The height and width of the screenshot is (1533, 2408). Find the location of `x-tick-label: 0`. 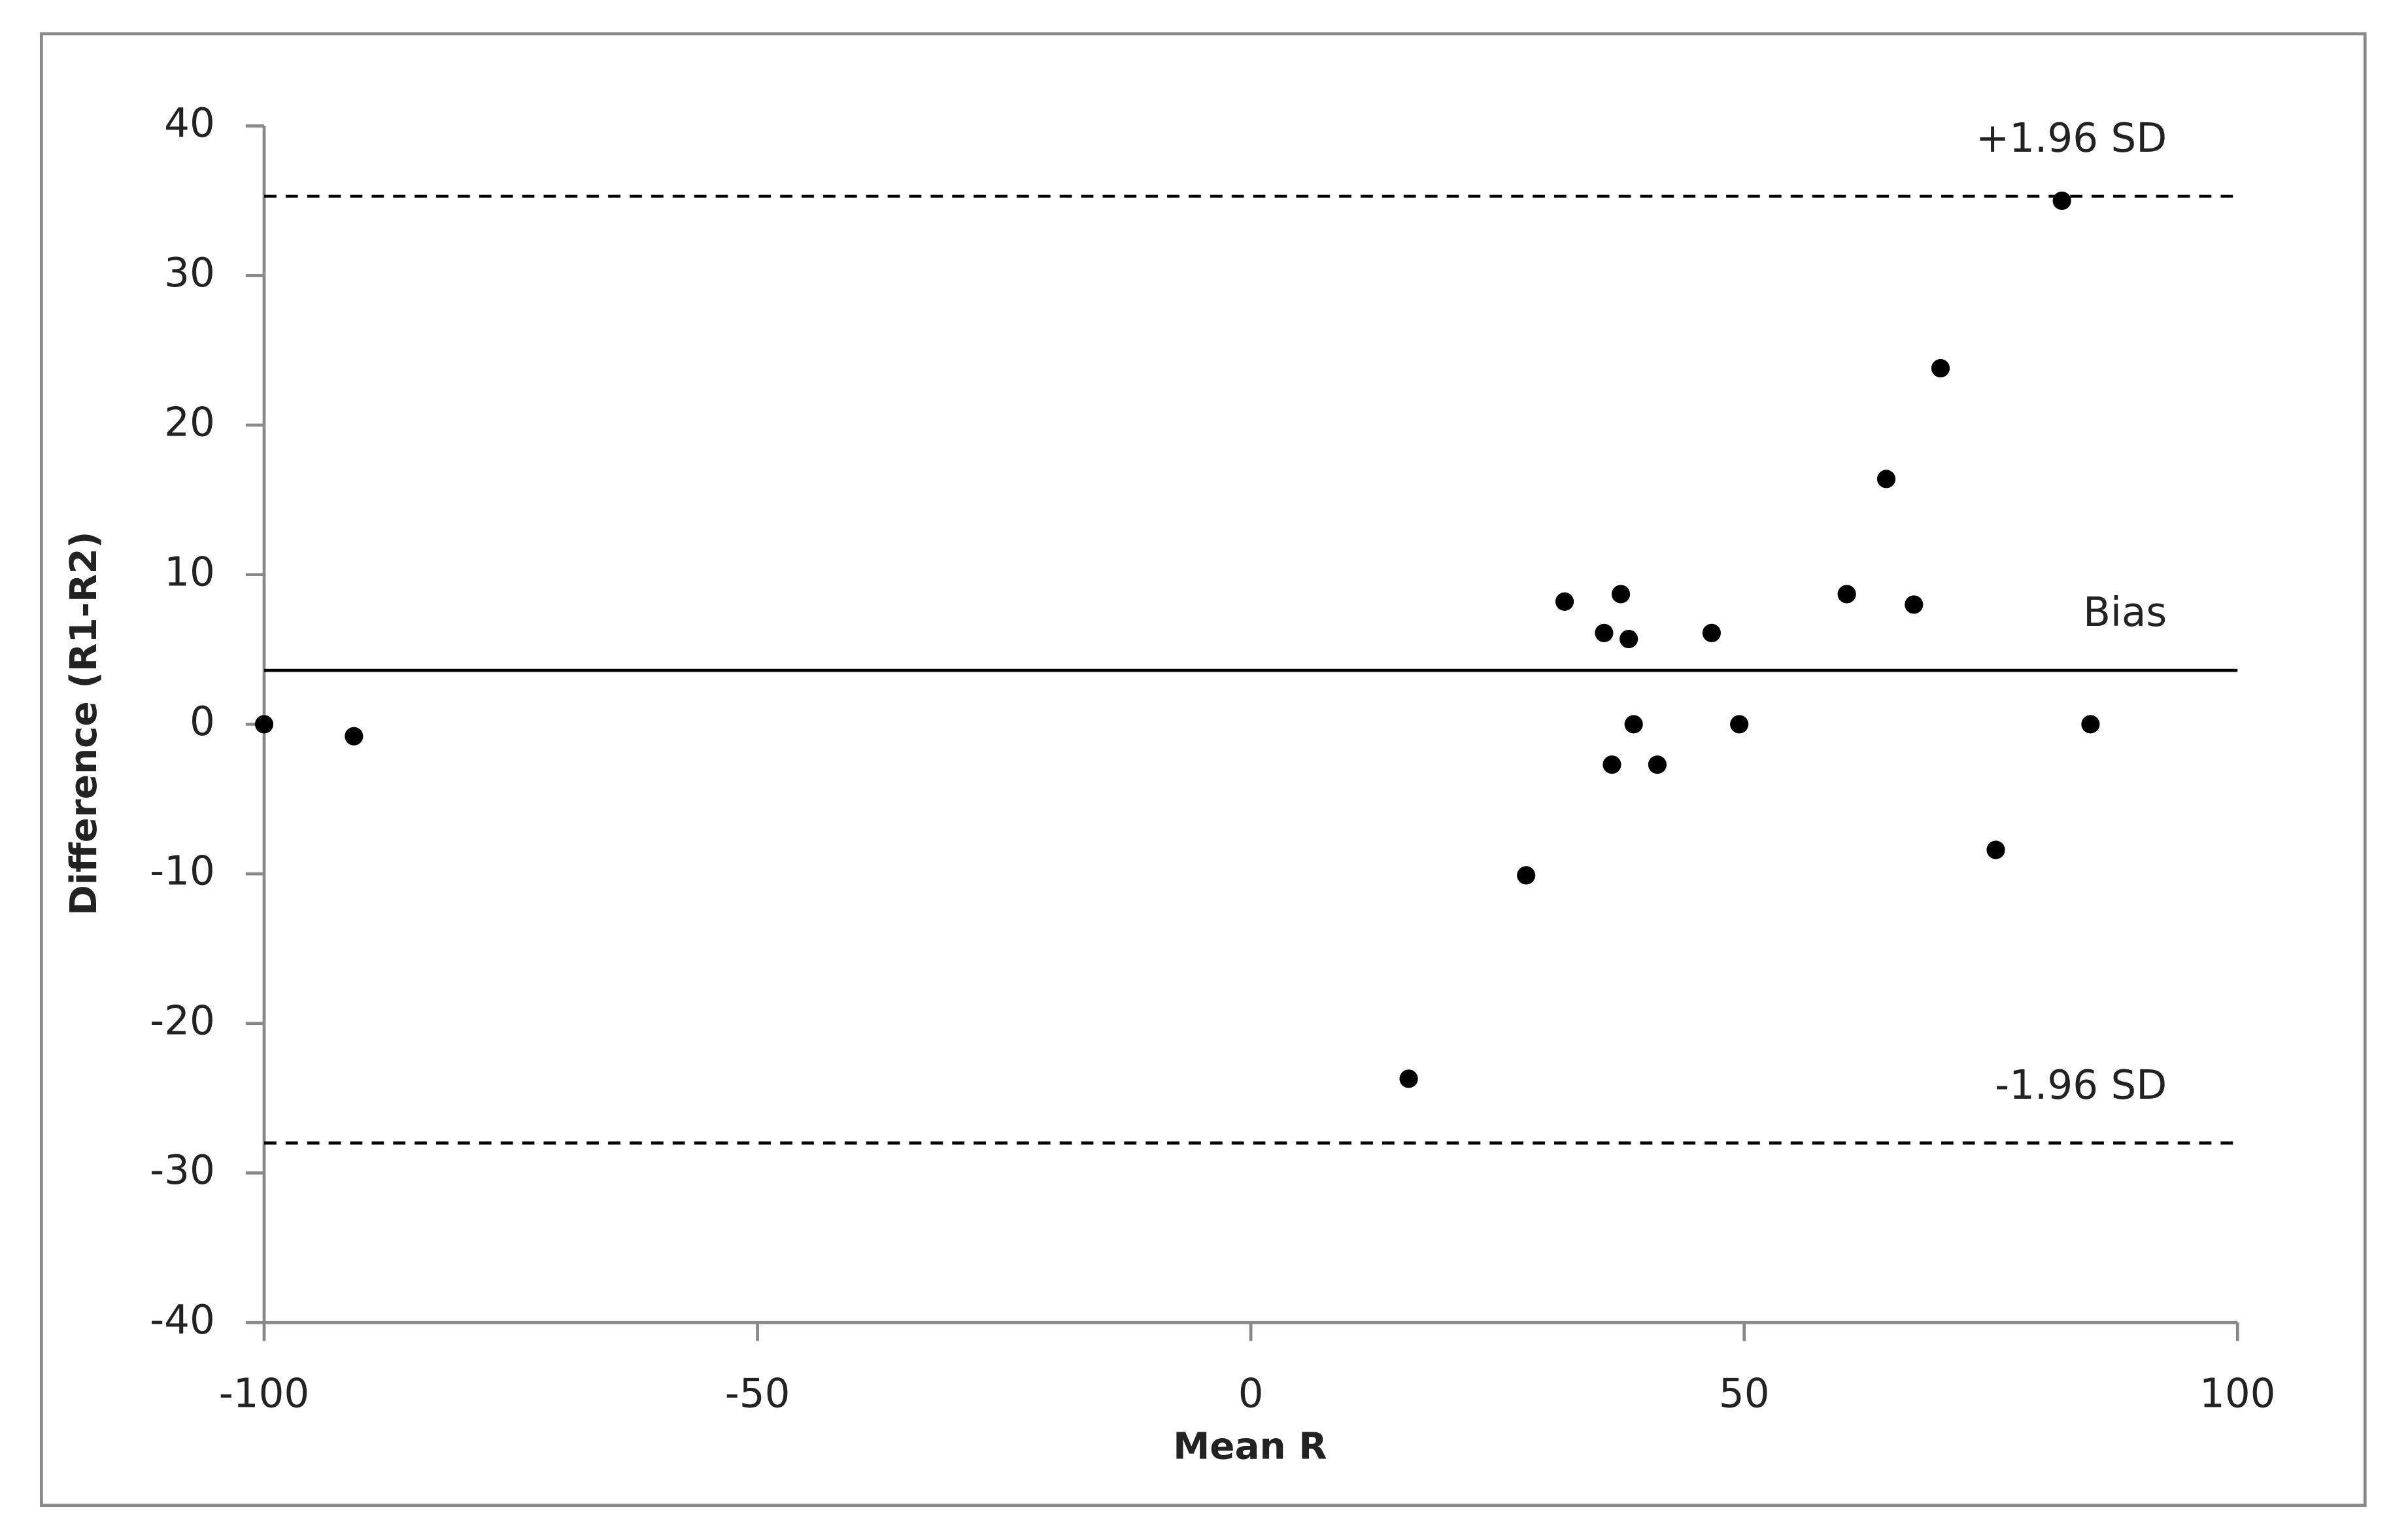

x-tick-label: 0 is located at coordinates (1251, 1394).